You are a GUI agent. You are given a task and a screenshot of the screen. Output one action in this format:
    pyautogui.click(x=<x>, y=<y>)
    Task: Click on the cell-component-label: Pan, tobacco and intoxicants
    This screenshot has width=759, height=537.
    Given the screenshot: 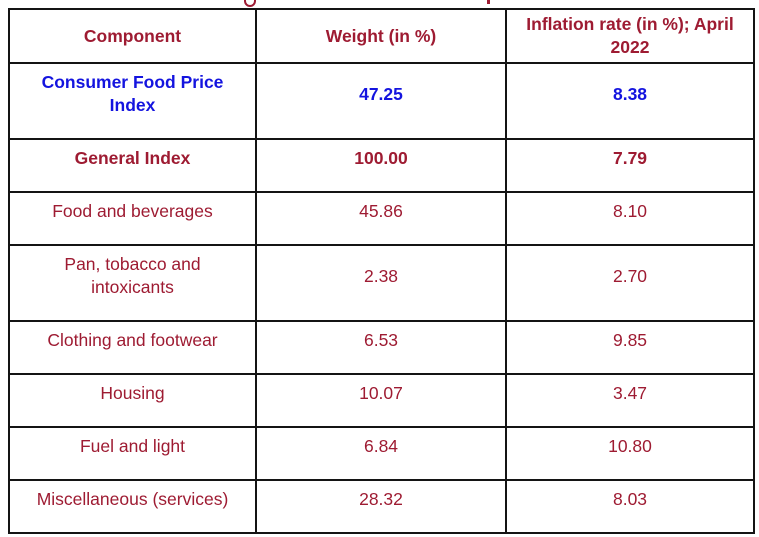 What is the action you would take?
    pyautogui.click(x=132, y=275)
    